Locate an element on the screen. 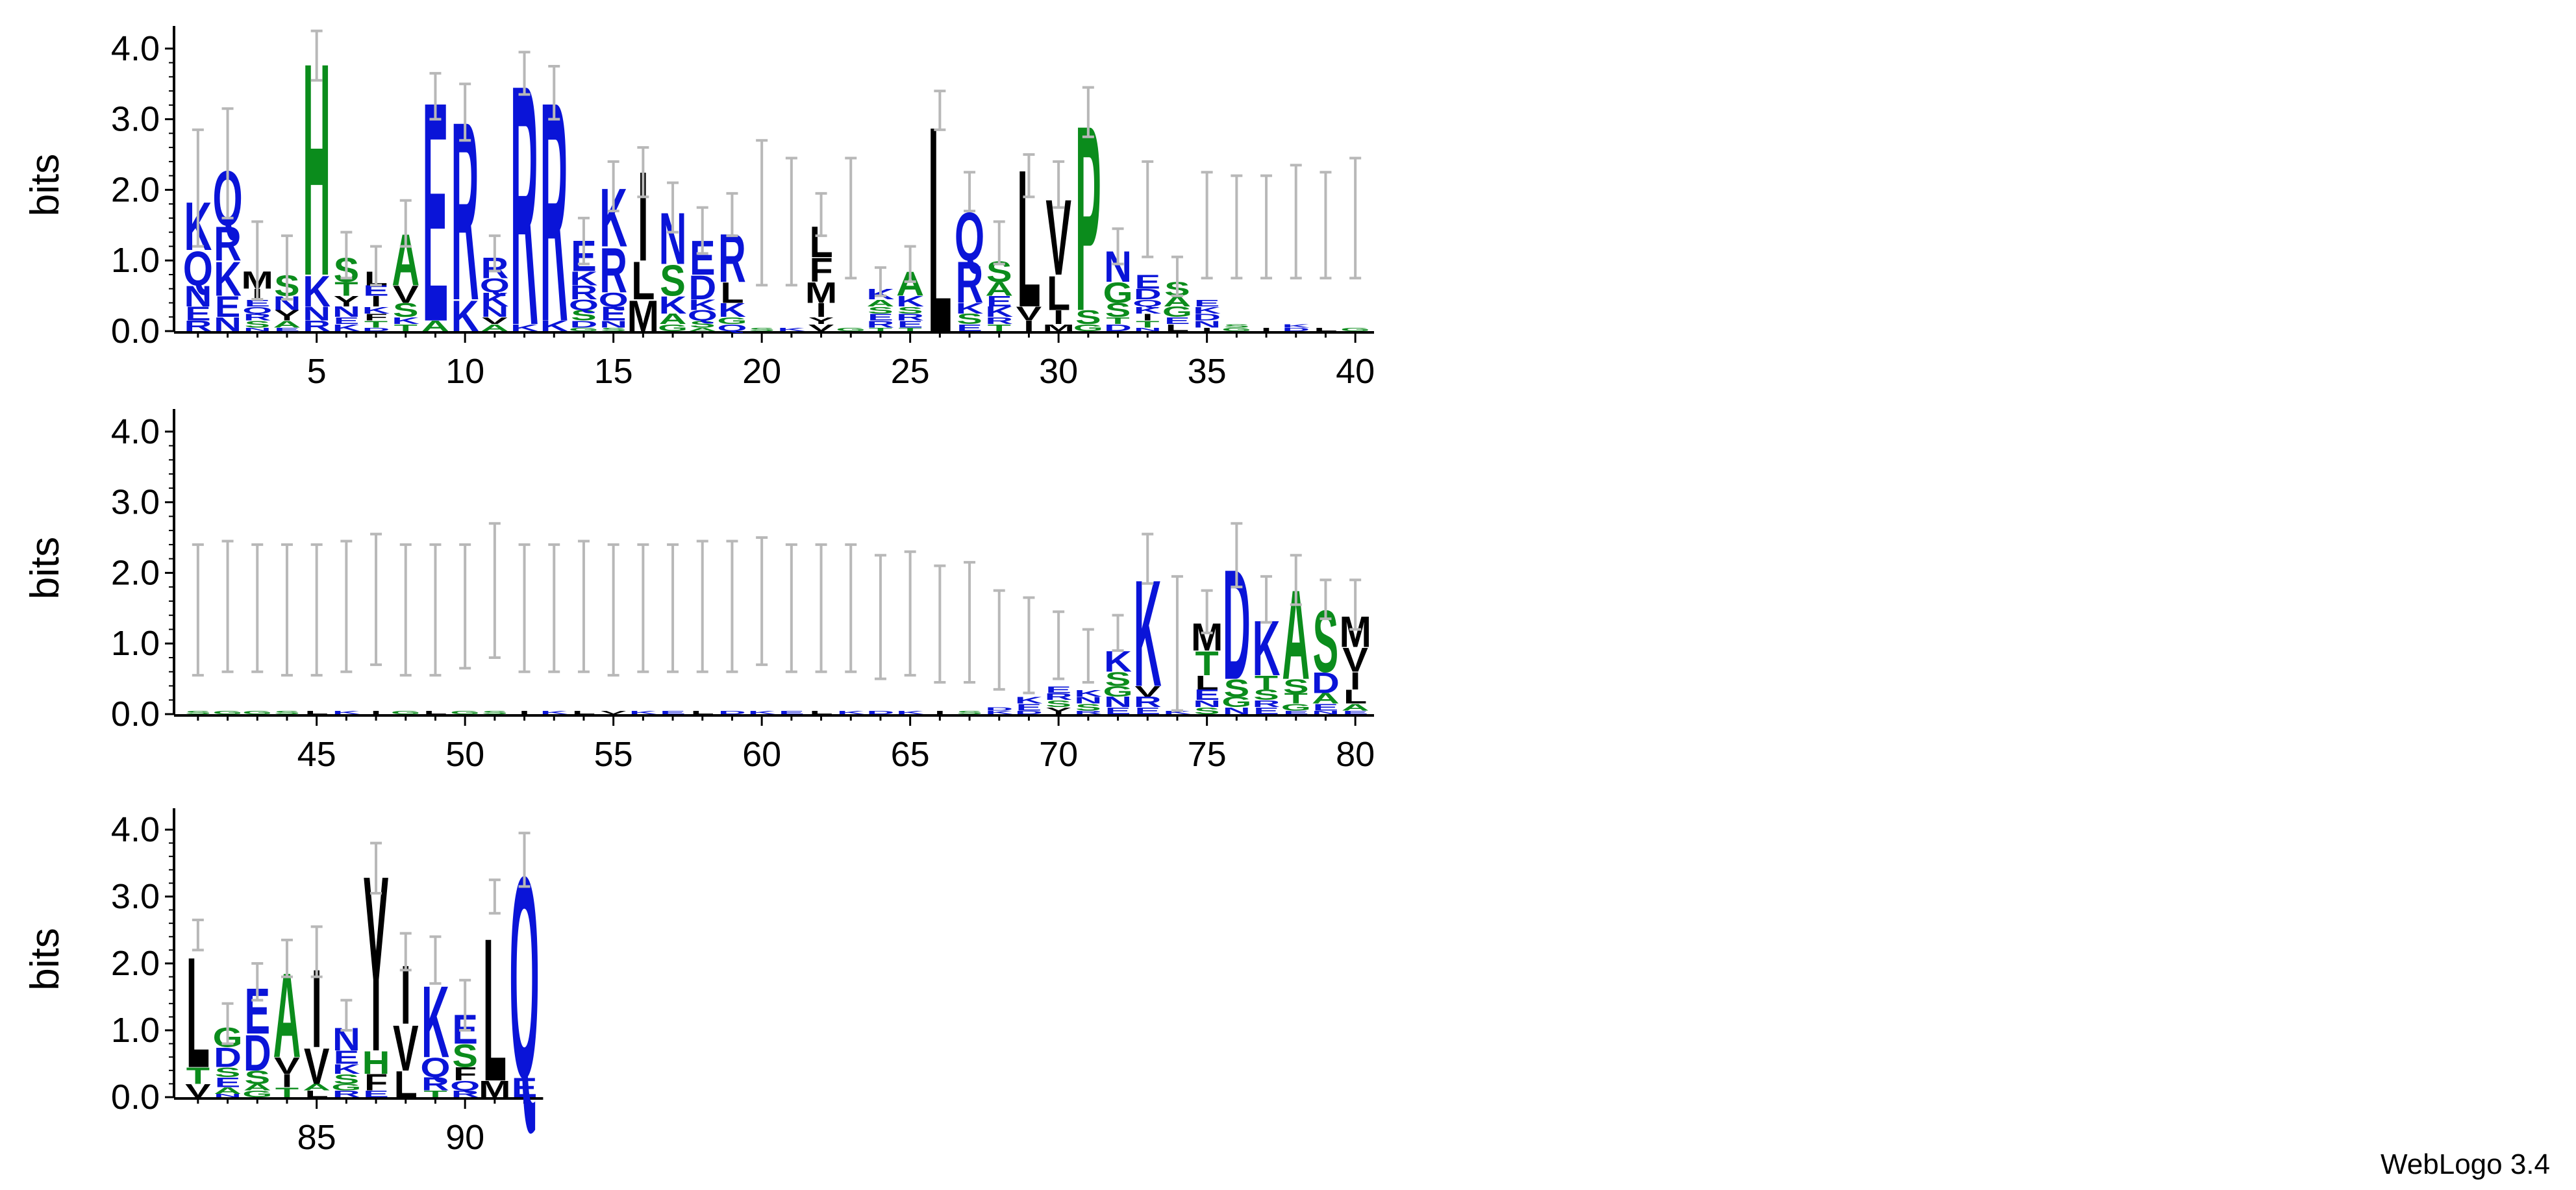 The image size is (2576, 1190). logo-column-60: K is located at coordinates (762, 625).